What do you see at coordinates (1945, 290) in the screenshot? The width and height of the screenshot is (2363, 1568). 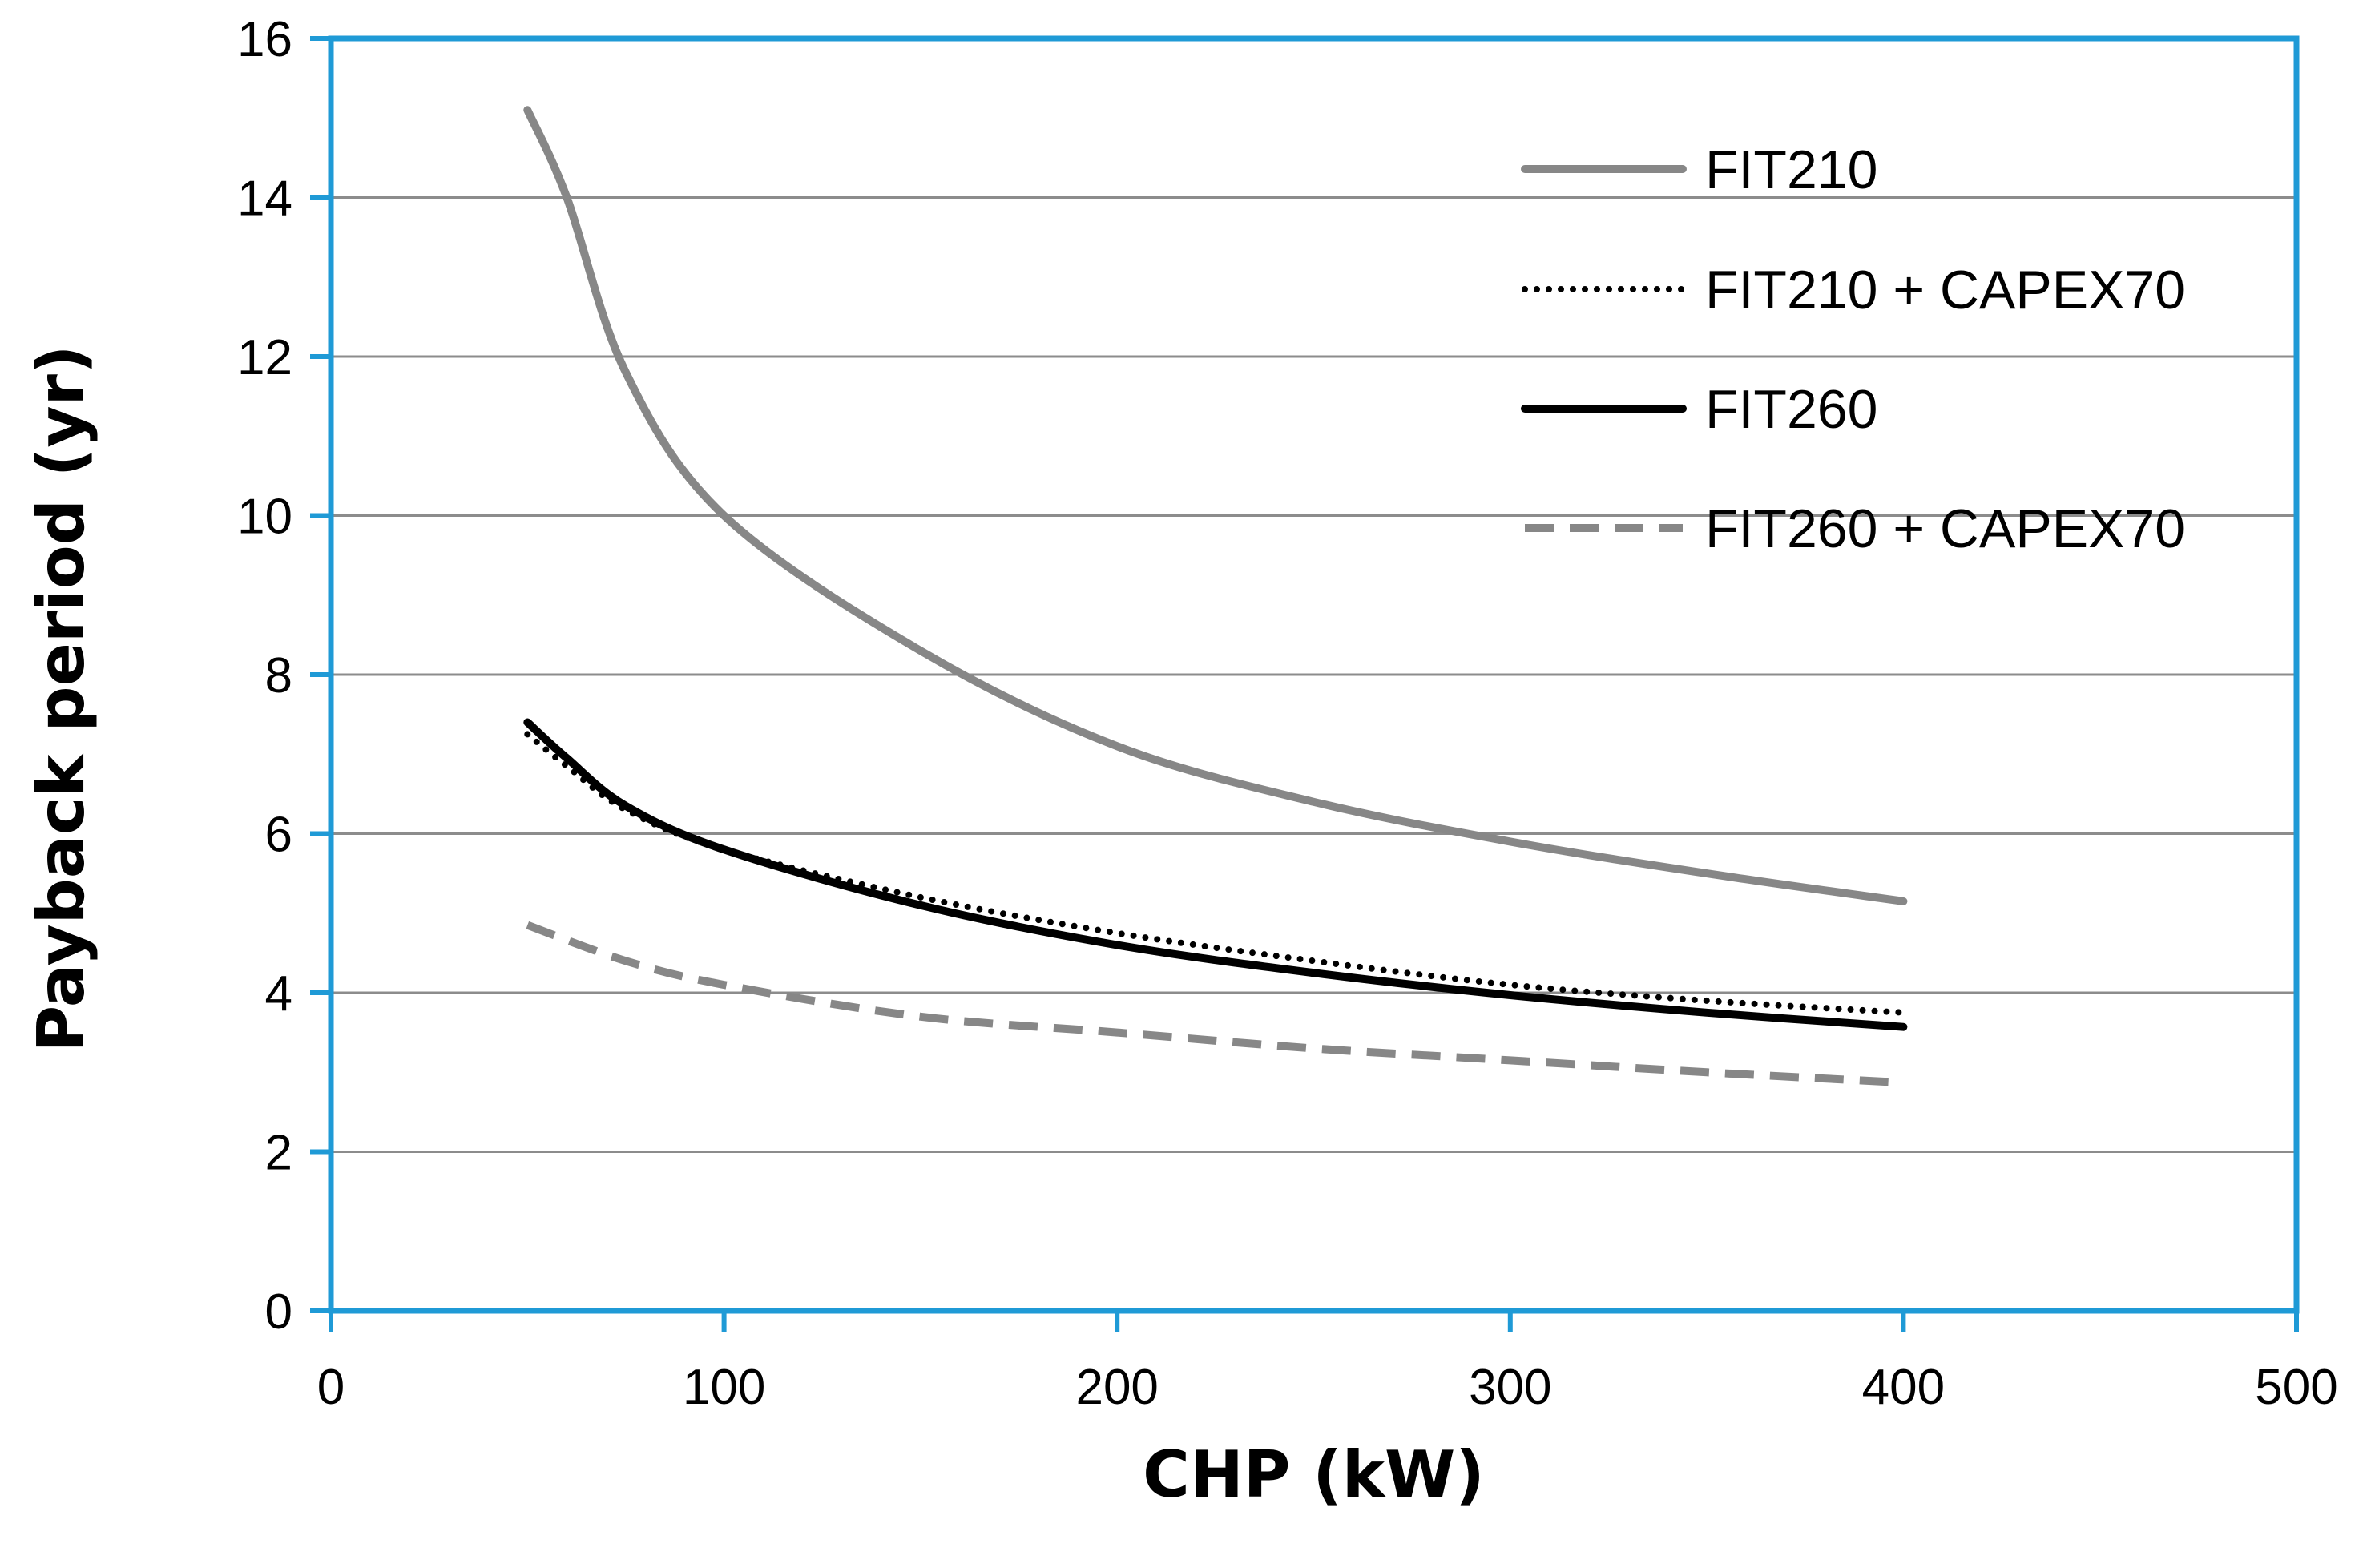 I see `legend-label-fit210-capex70: FIT210 + CAPEX70` at bounding box center [1945, 290].